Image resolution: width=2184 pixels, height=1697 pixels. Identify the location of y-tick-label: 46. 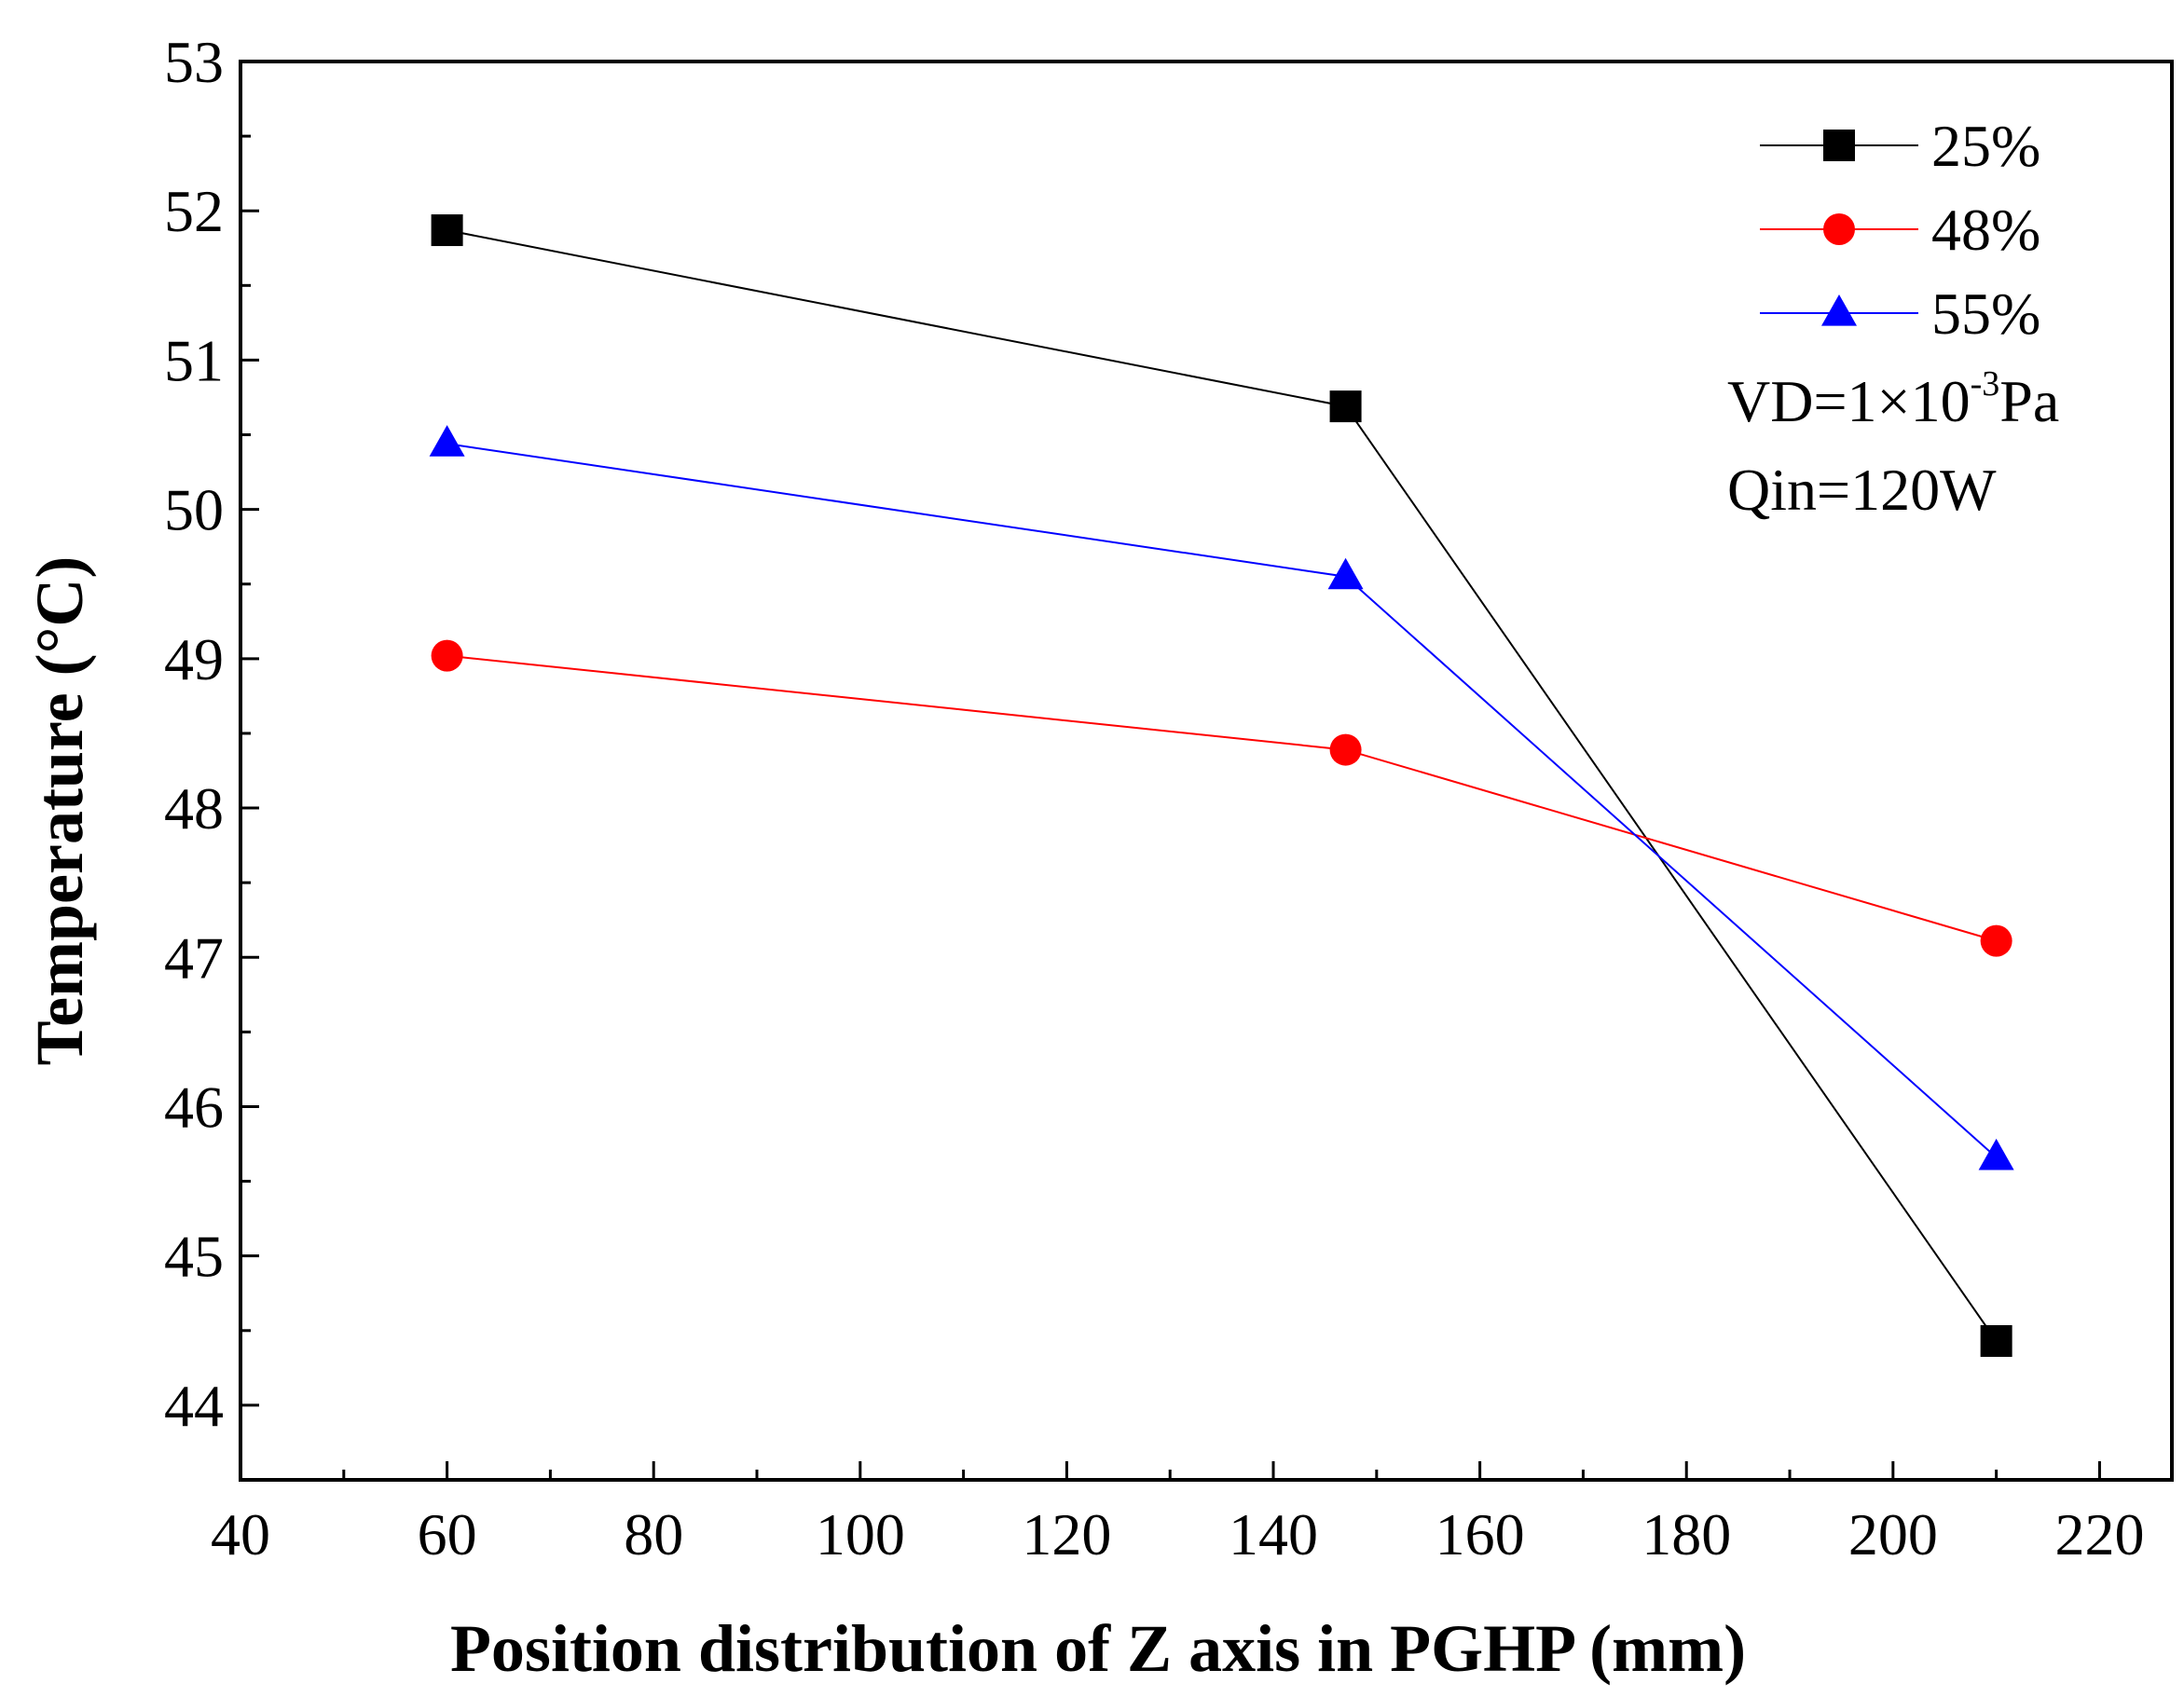
(194, 1107).